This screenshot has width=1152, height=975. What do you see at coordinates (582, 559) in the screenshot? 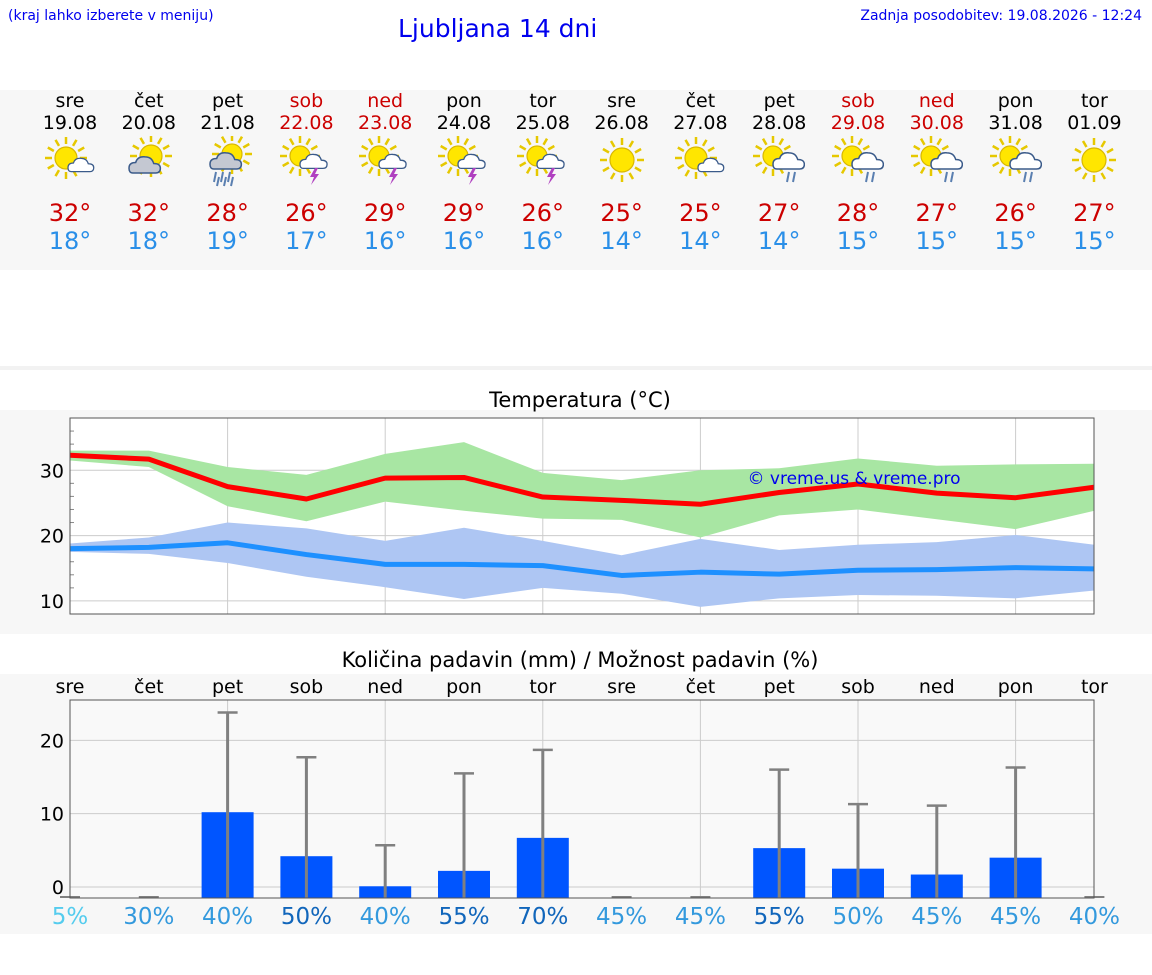
I see `temperature-line` at bounding box center [582, 559].